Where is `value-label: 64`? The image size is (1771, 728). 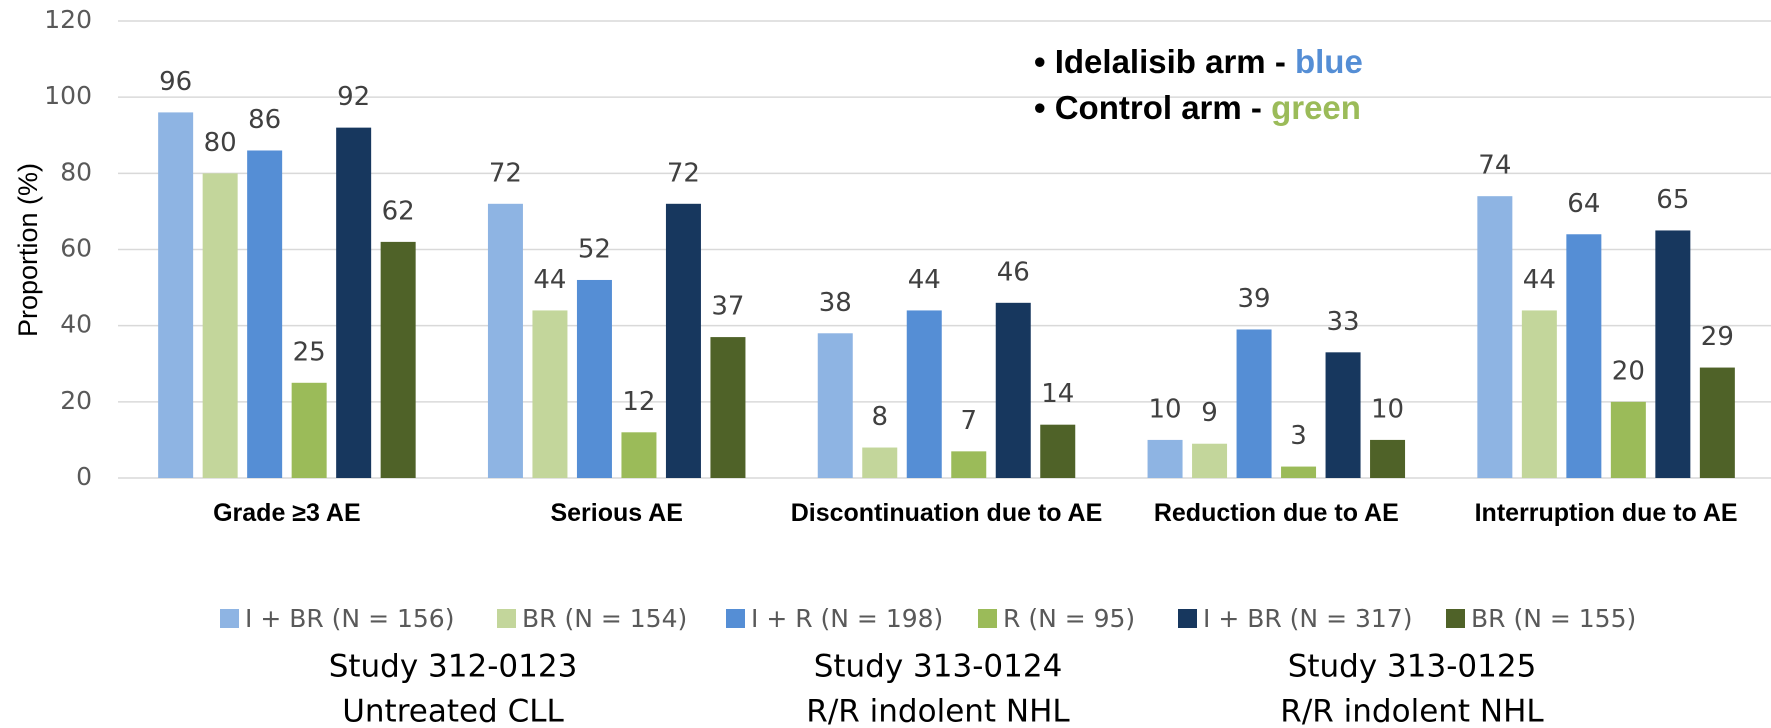
value-label: 64 is located at coordinates (1583, 204).